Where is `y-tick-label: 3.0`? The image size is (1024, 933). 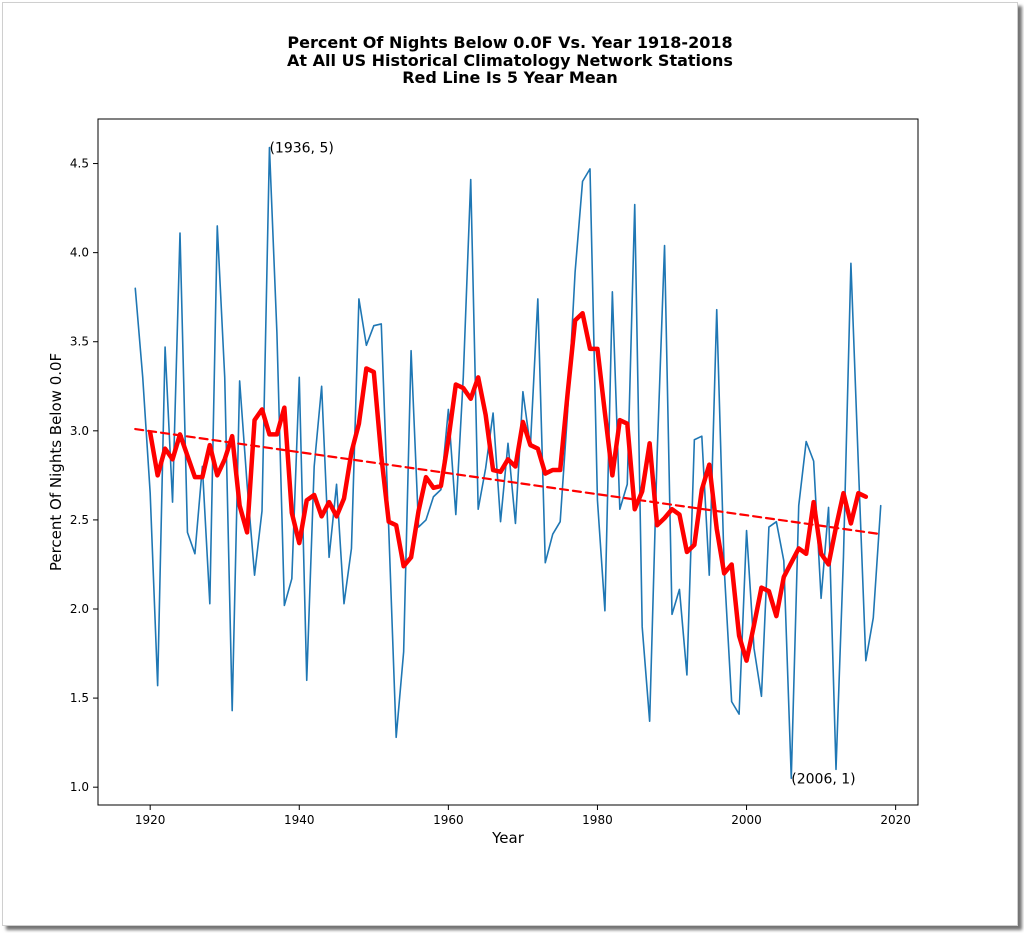 y-tick-label: 3.0 is located at coordinates (79, 431).